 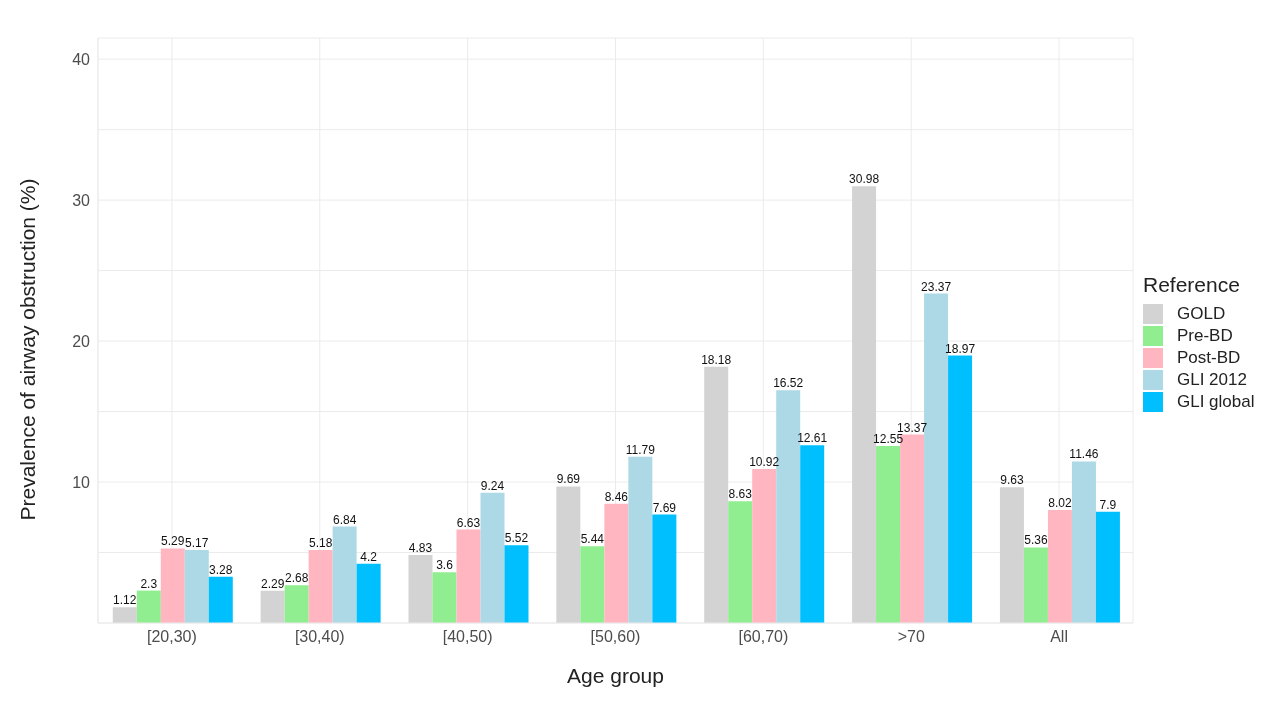 What do you see at coordinates (864, 179) in the screenshot?
I see `data-label: 30.98` at bounding box center [864, 179].